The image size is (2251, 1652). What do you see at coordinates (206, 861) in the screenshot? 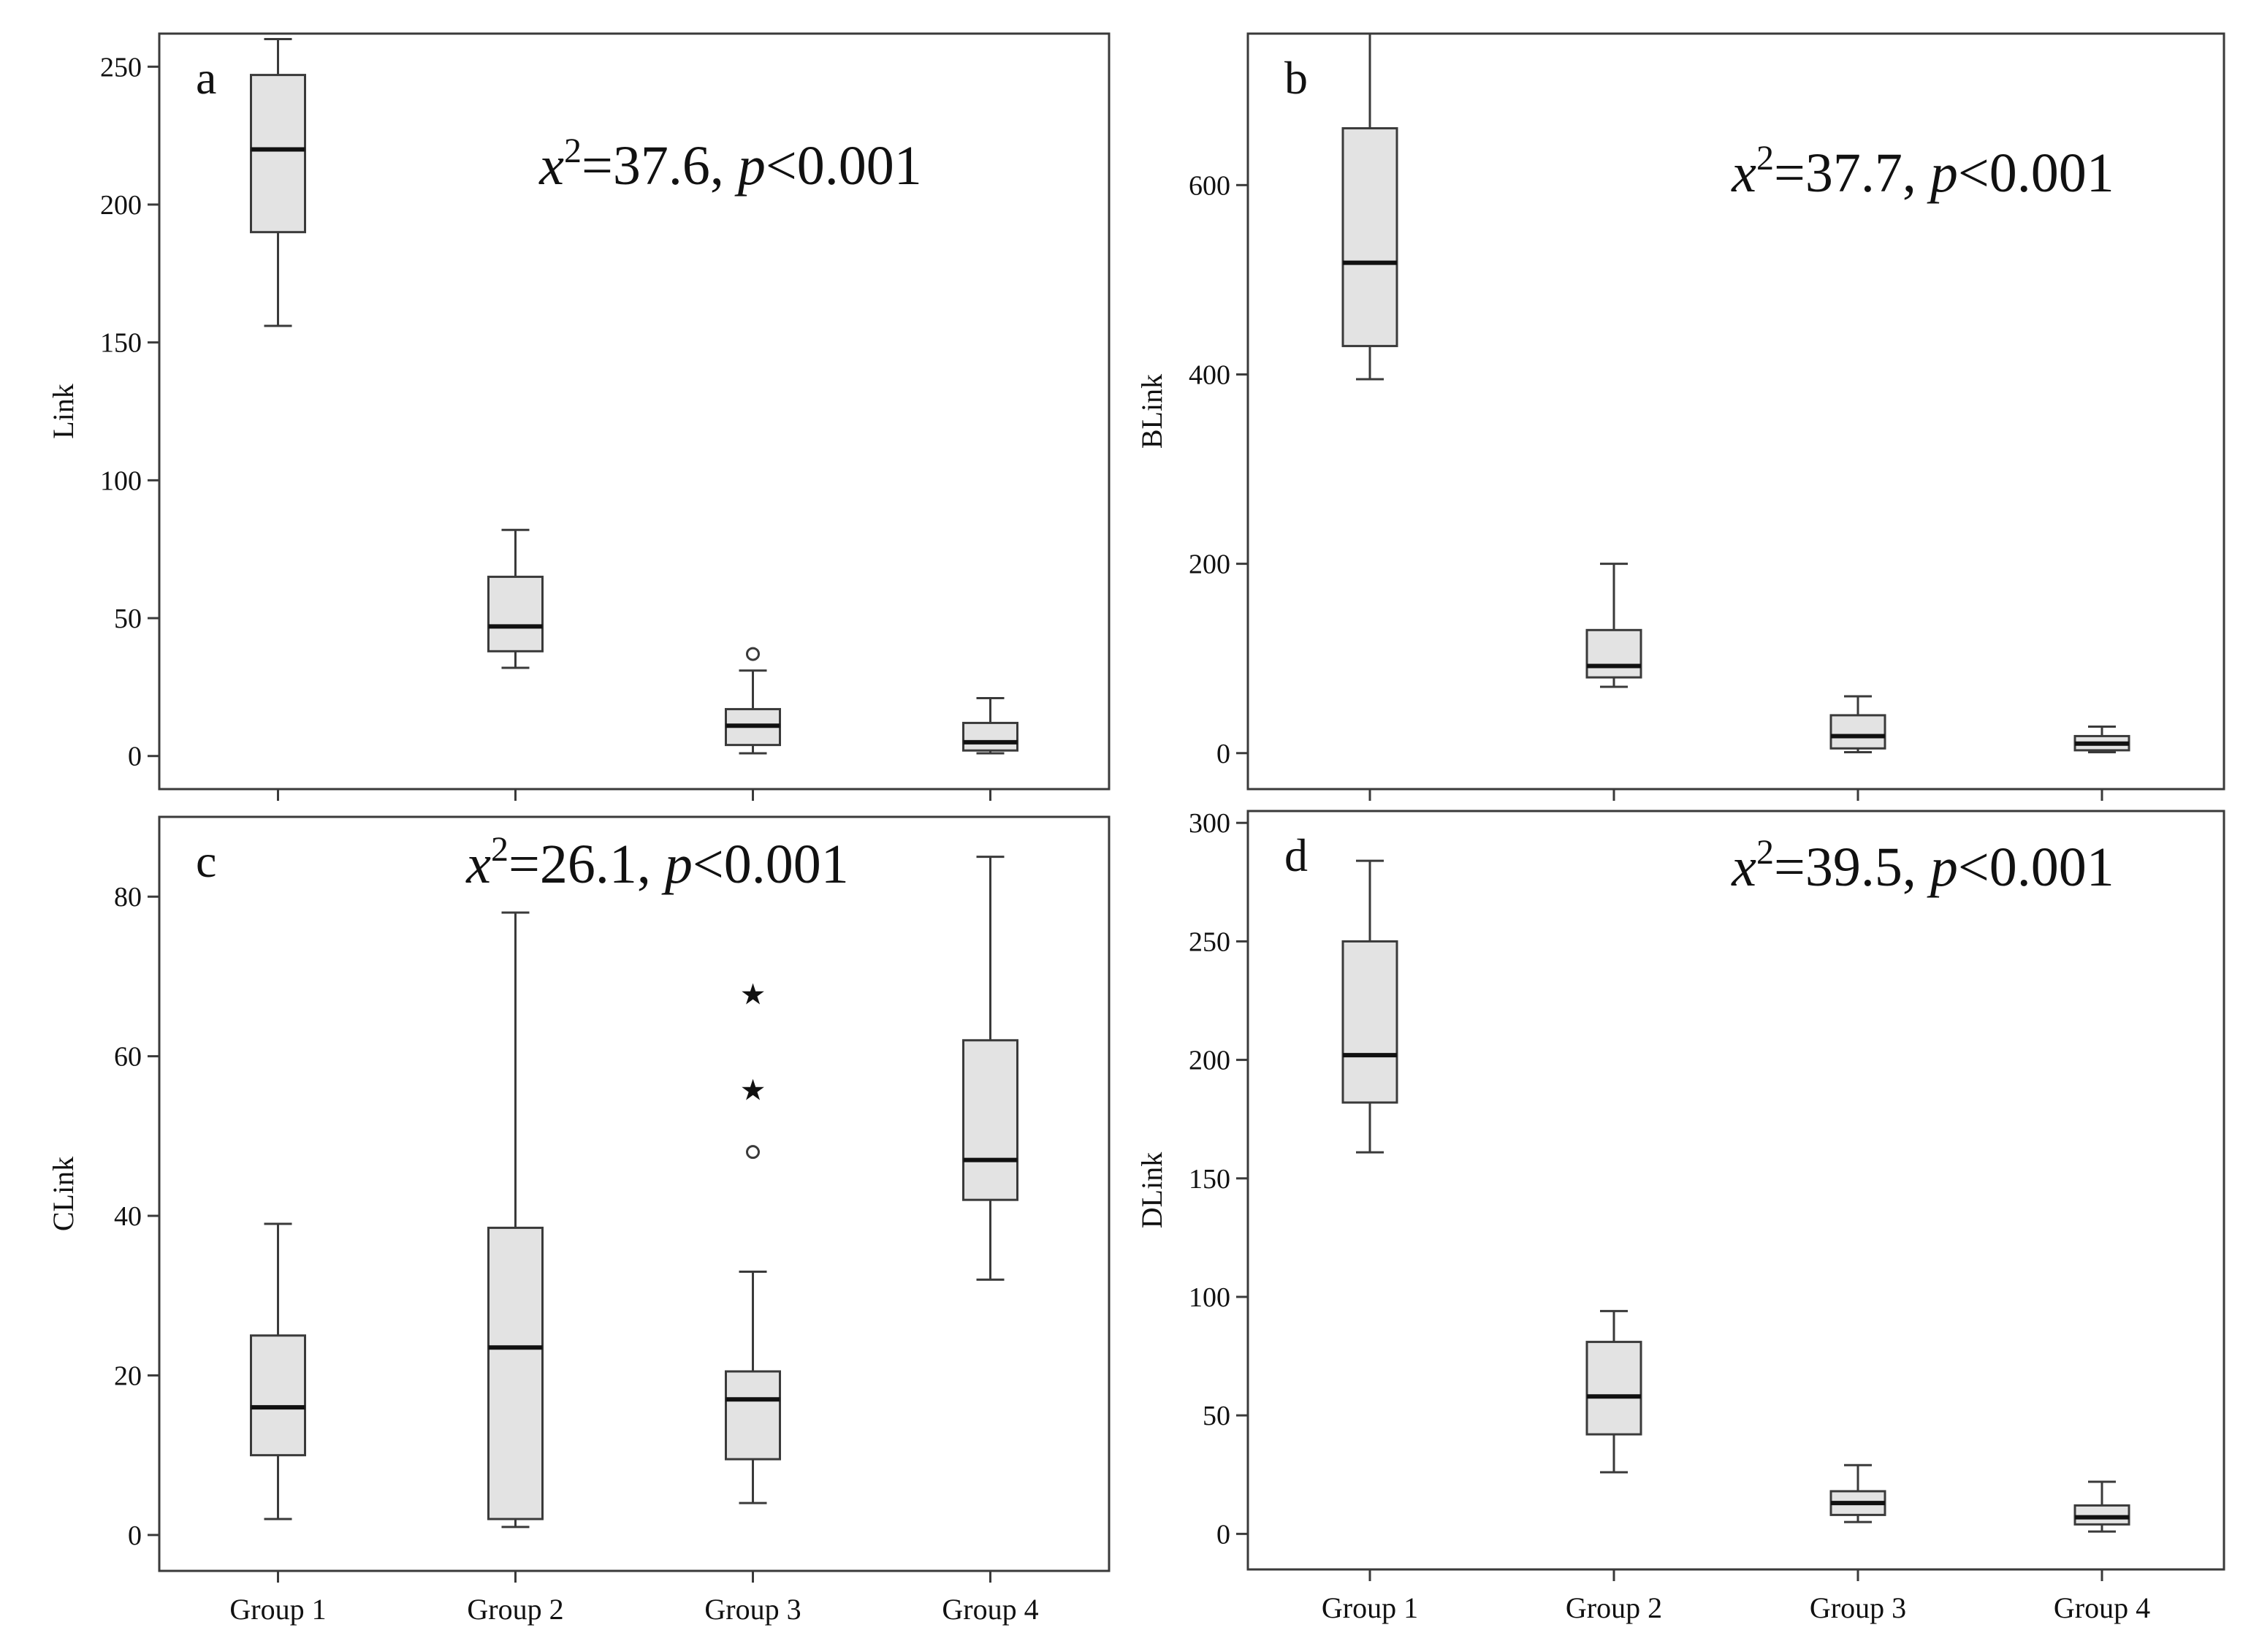
I see `panel-letter: c` at bounding box center [206, 861].